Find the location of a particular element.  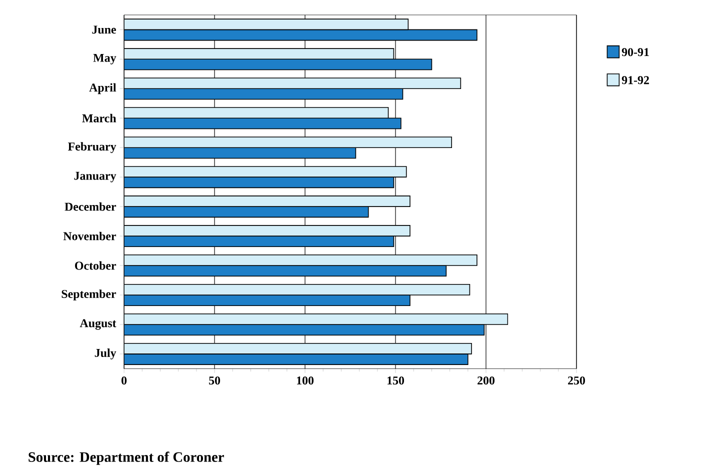

y-tick-label: May is located at coordinates (104, 59).